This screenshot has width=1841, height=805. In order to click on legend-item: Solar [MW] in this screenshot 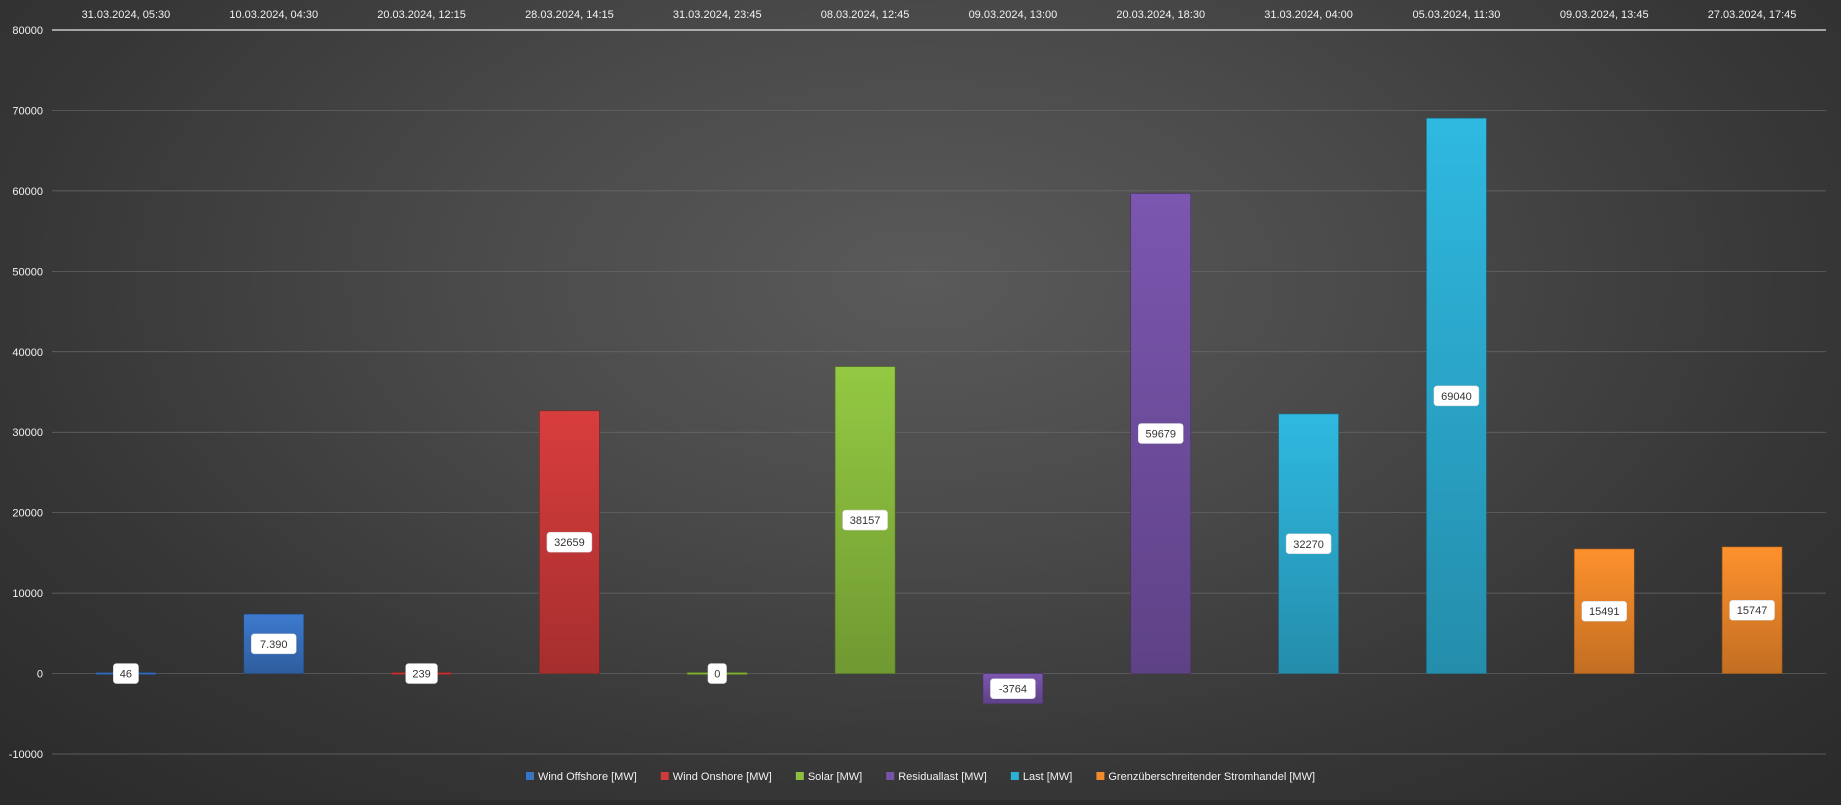, I will do `click(828, 777)`.